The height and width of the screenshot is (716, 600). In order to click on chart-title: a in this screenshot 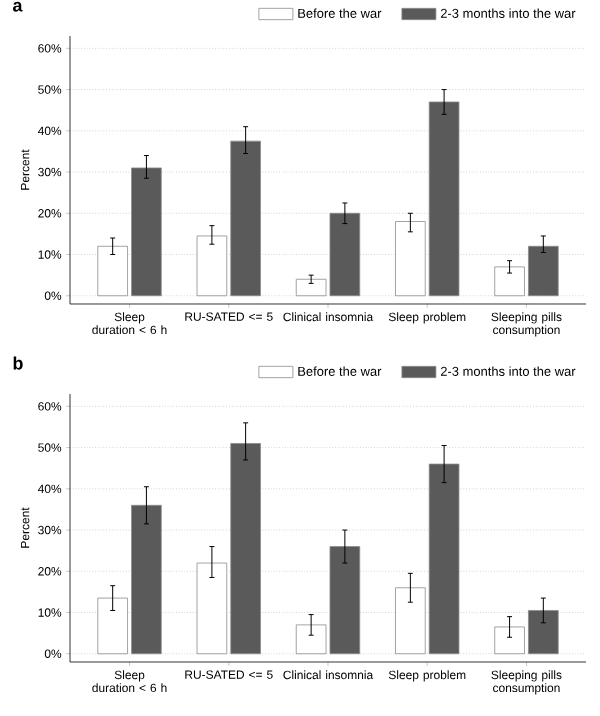, I will do `click(18, 6)`.